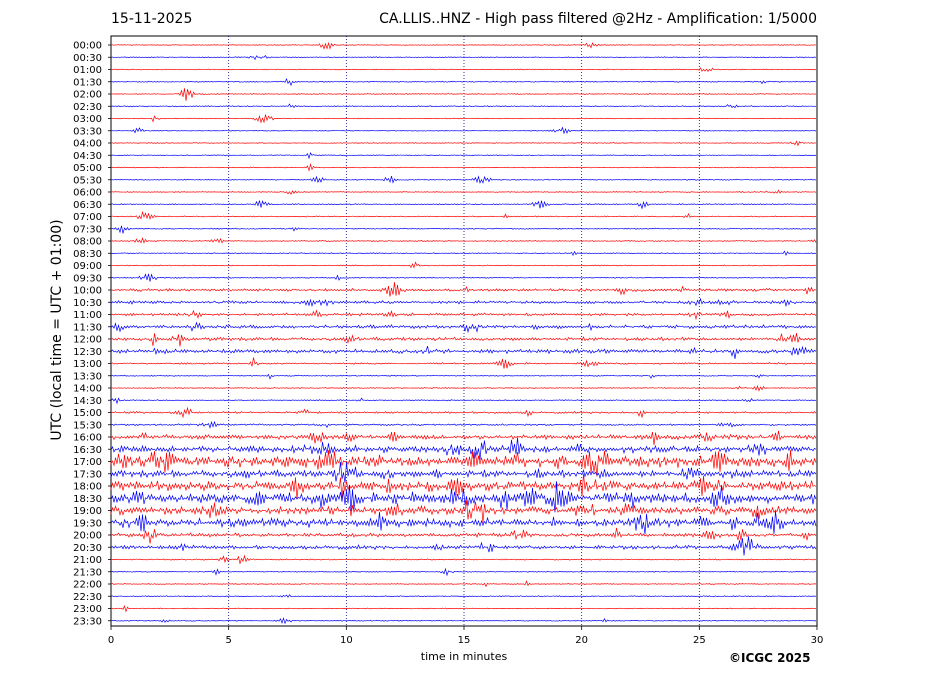 The image size is (927, 696). I want to click on y-tick-label: 05:30, so click(87, 180).